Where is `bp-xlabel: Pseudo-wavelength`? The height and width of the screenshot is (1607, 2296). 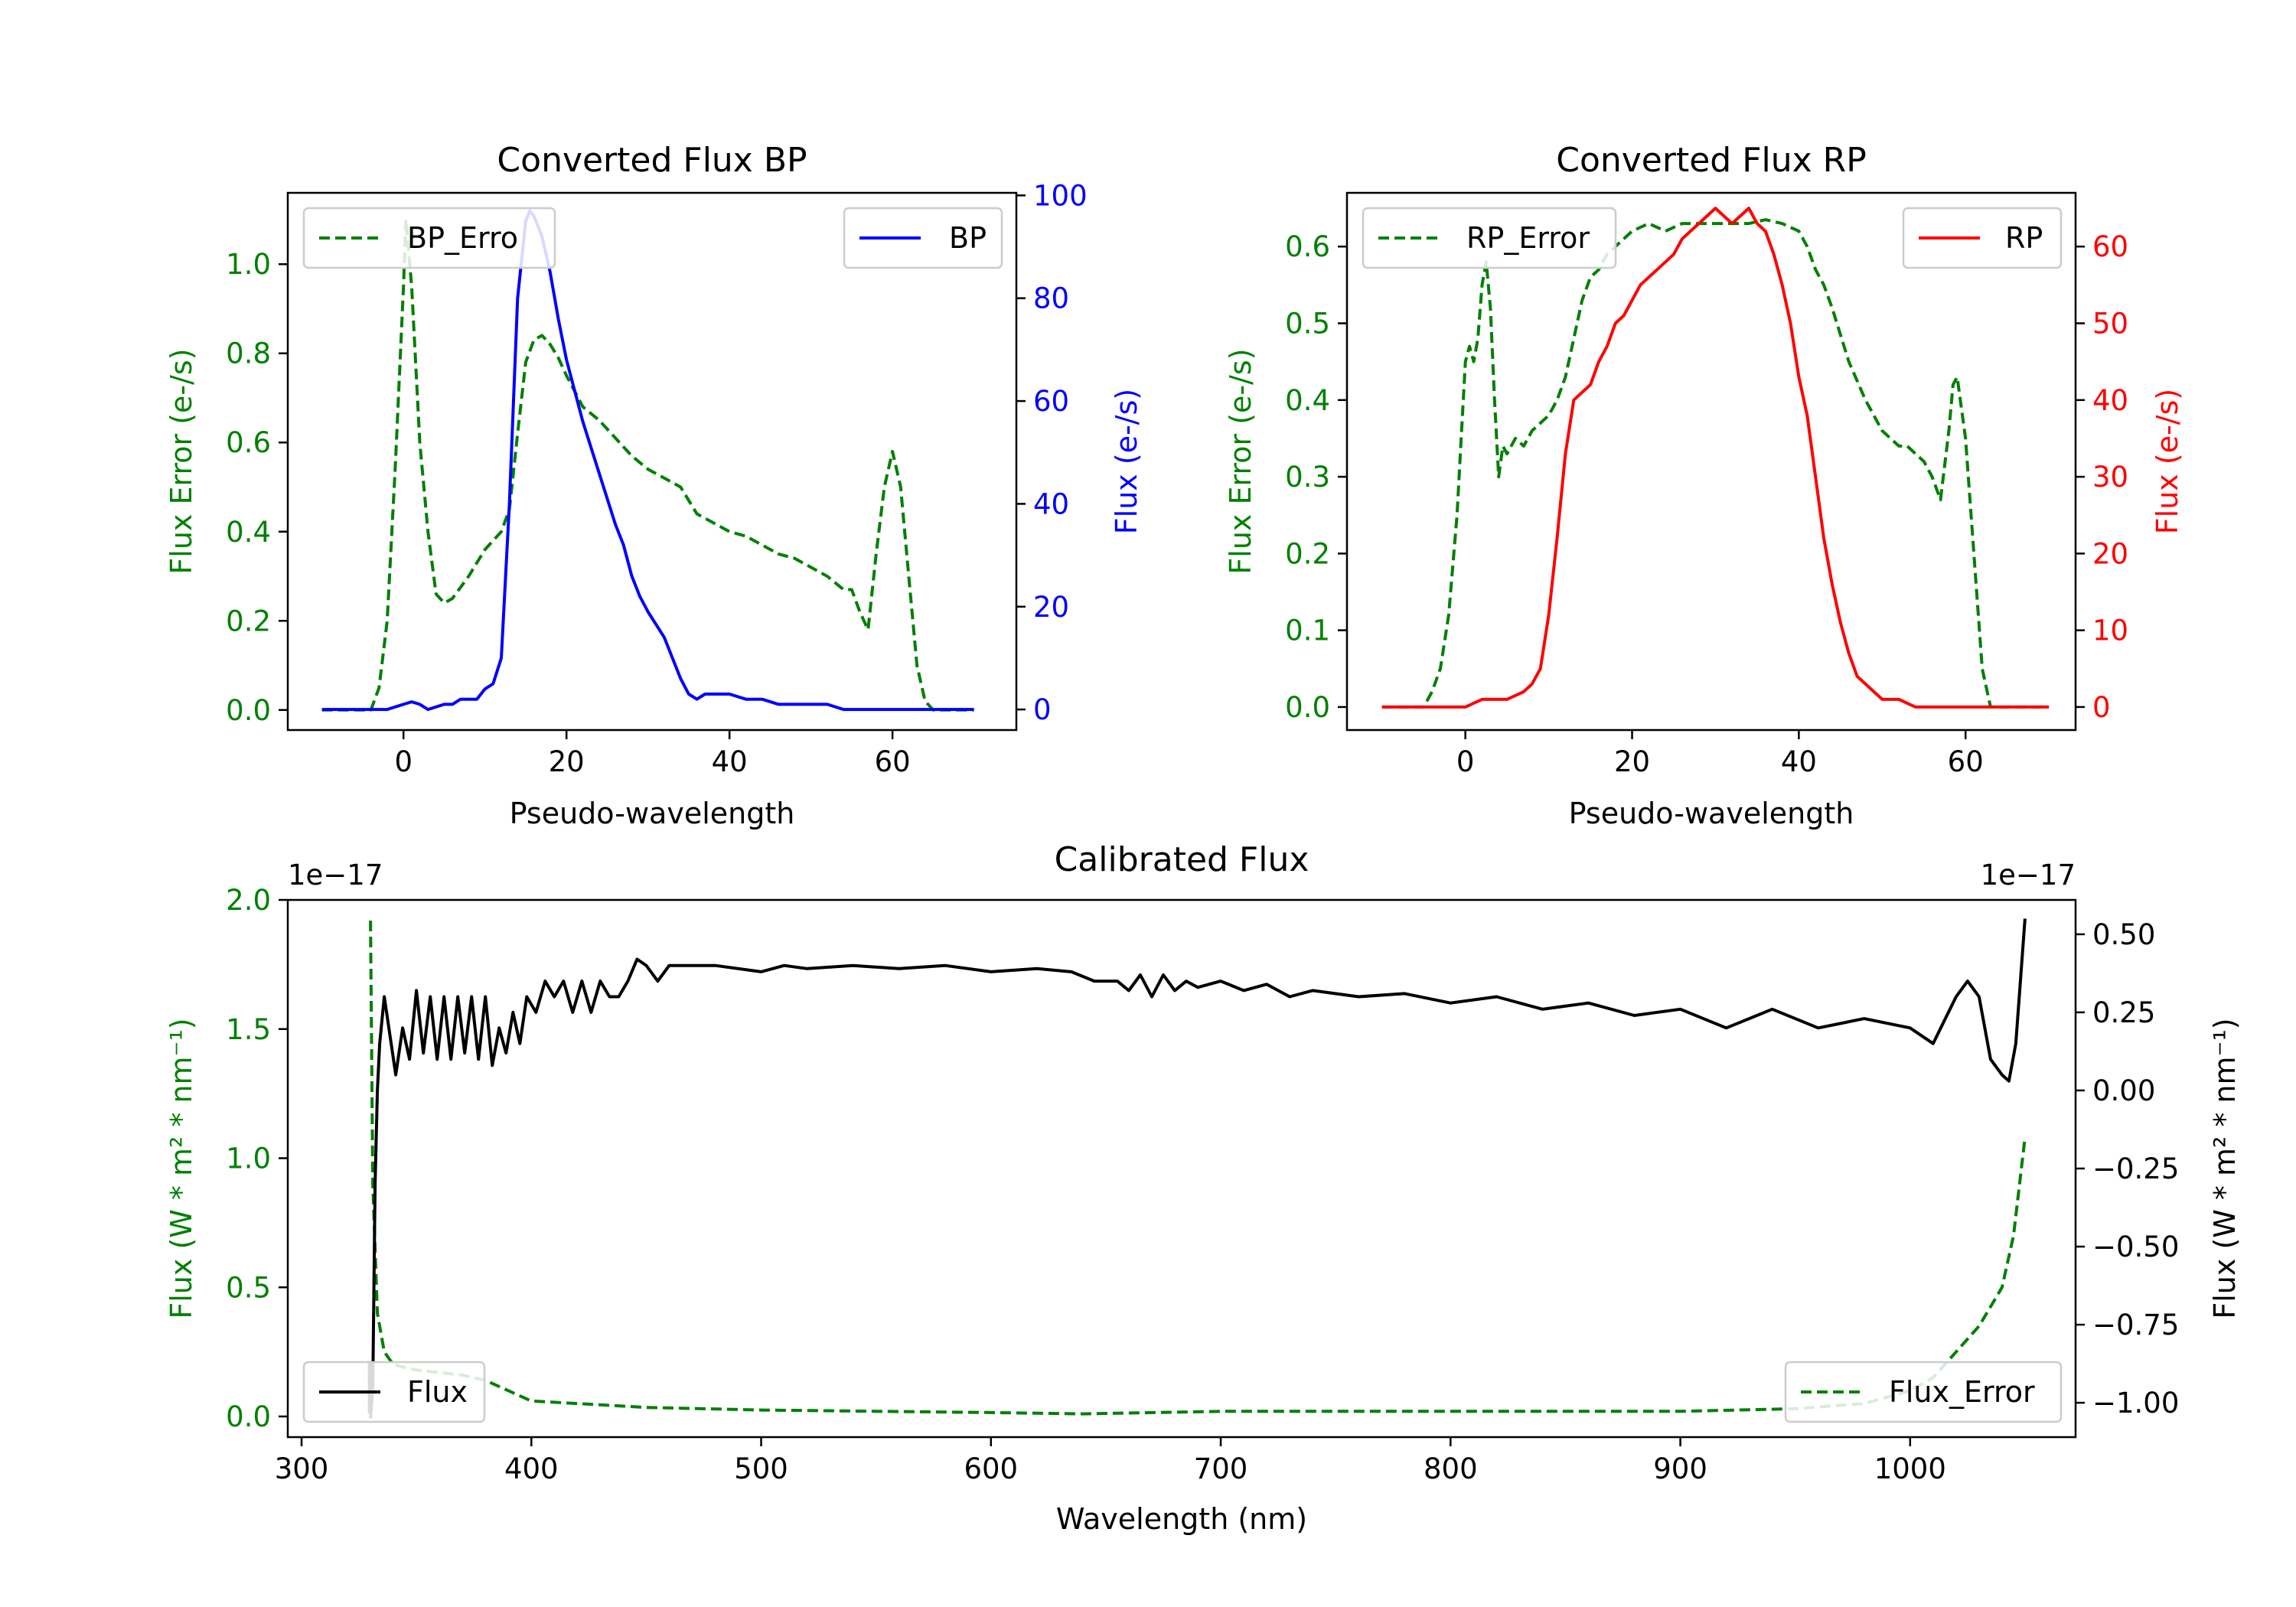 bp-xlabel: Pseudo-wavelength is located at coordinates (652, 814).